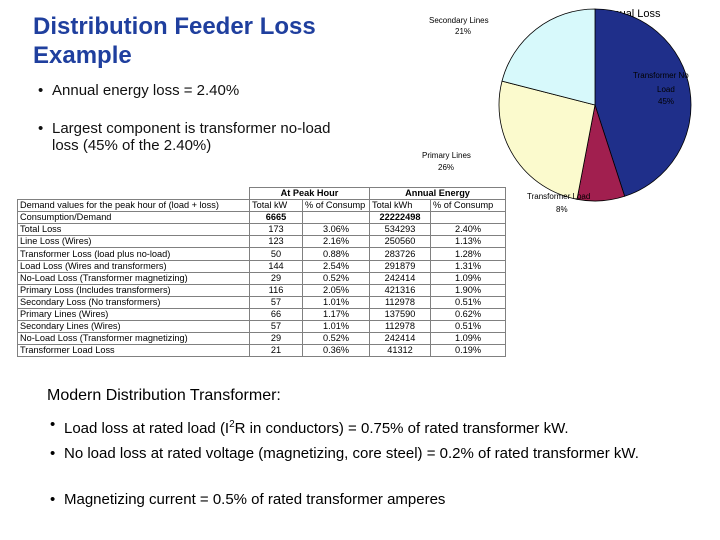 Image resolution: width=720 pixels, height=540 pixels. What do you see at coordinates (661, 75) in the screenshot?
I see `label-transformer-no-load-name-1: Transformer No` at bounding box center [661, 75].